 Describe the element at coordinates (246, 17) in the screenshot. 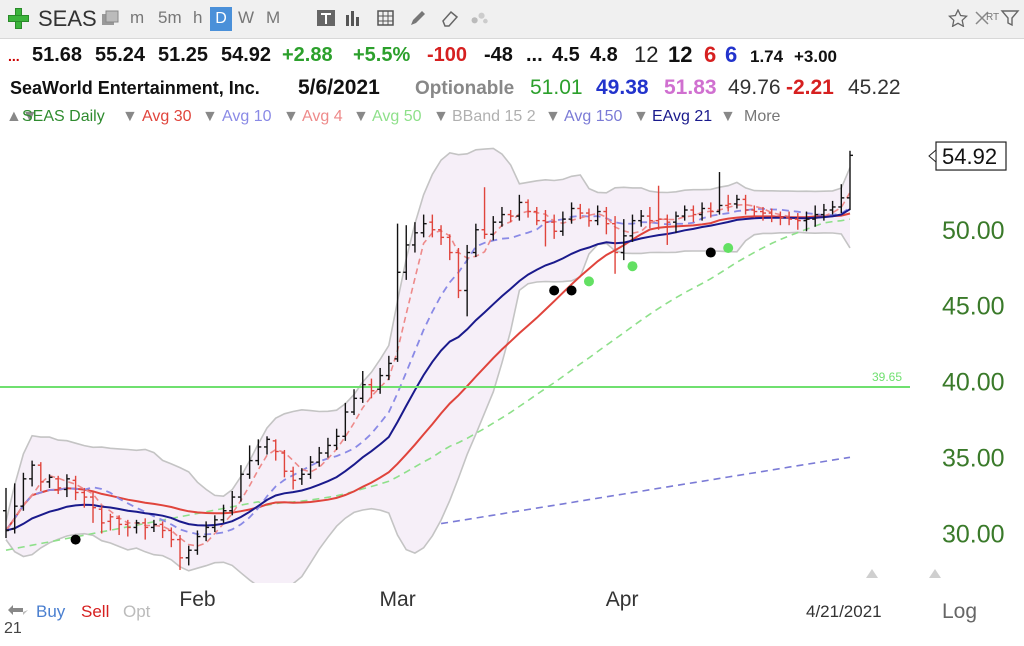

I see `interval-w: W` at that location.